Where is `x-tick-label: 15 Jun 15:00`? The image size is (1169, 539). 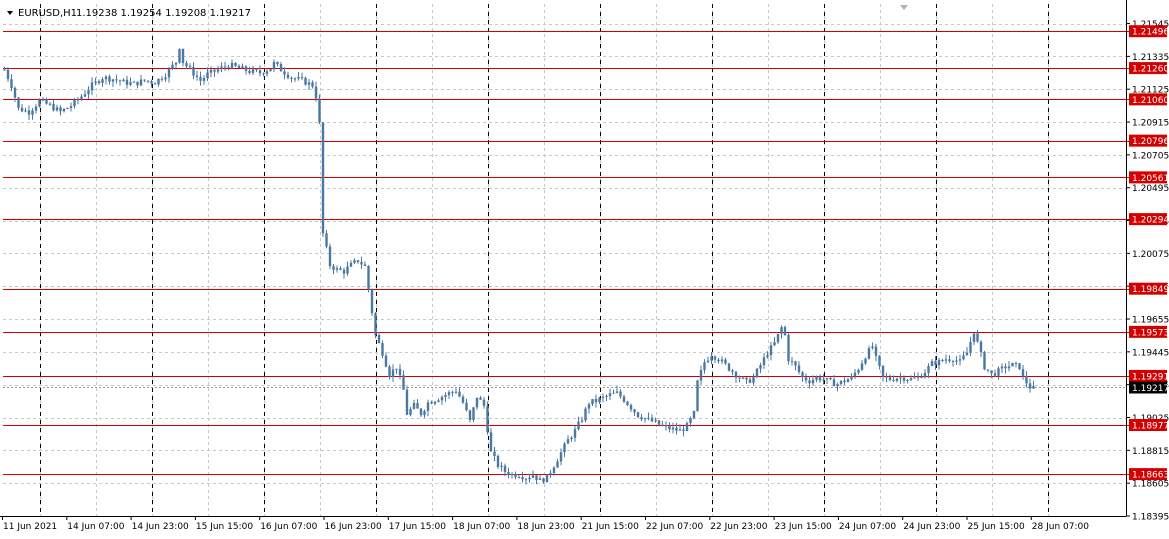
x-tick-label: 15 Jun 15:00 is located at coordinates (224, 527).